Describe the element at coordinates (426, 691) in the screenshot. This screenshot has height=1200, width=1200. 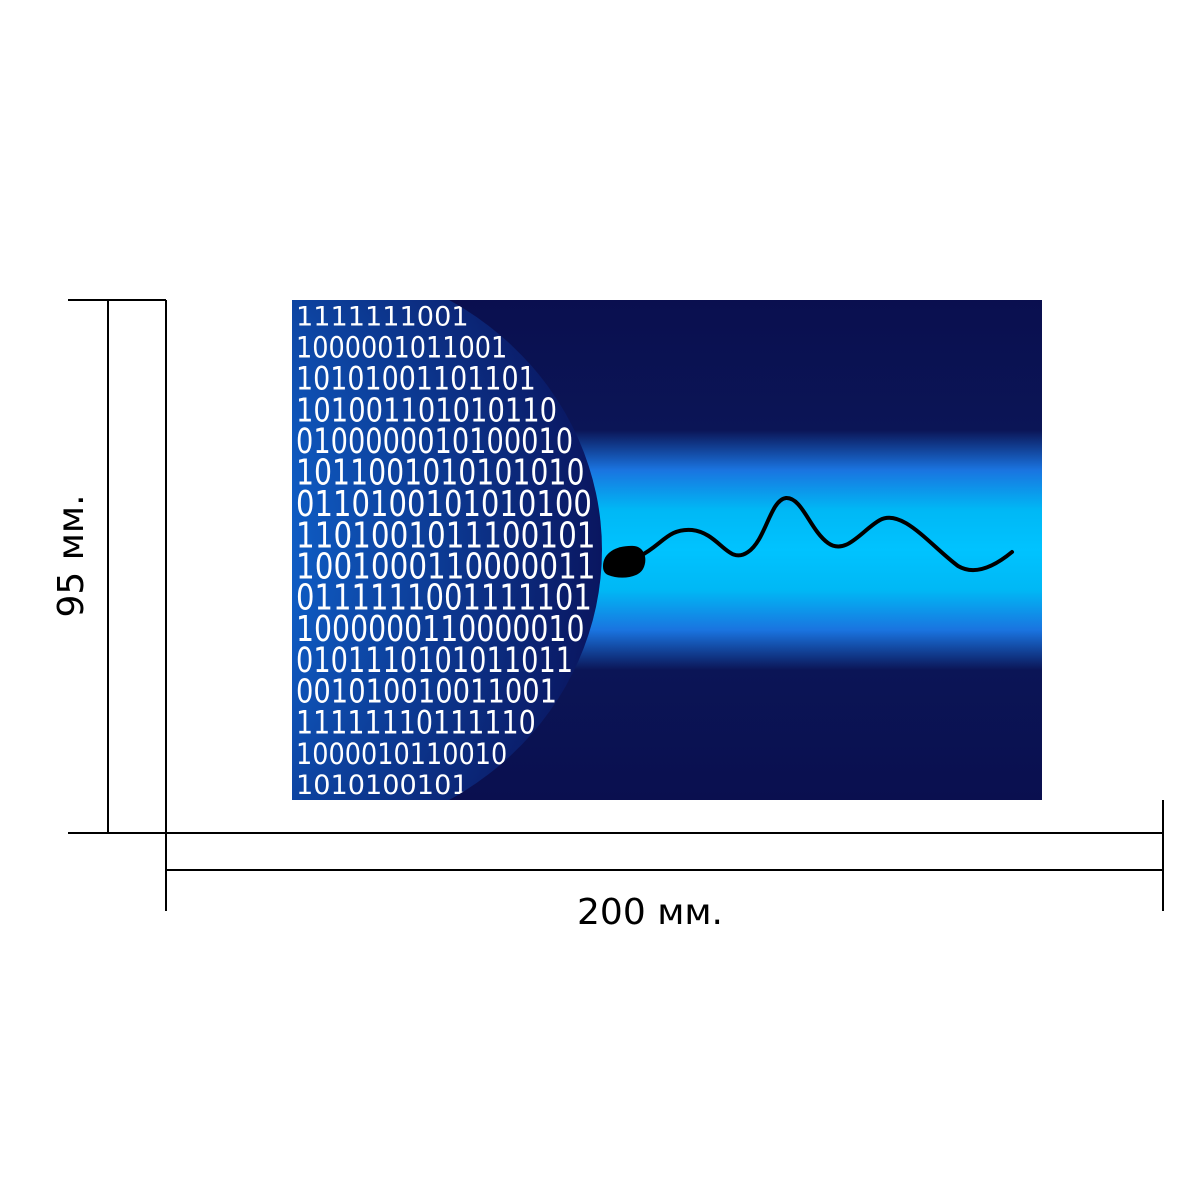
I see `binary-row-13: 001010010011001` at that location.